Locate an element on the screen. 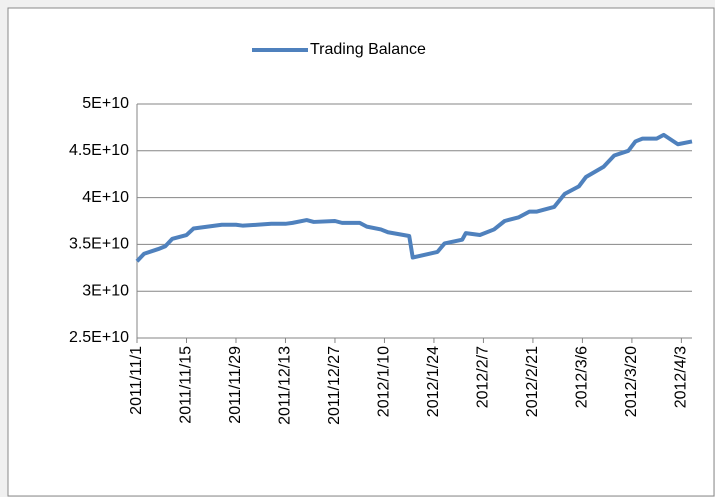 The width and height of the screenshot is (715, 497). y-tick-label: 4E+10 is located at coordinates (105, 197).